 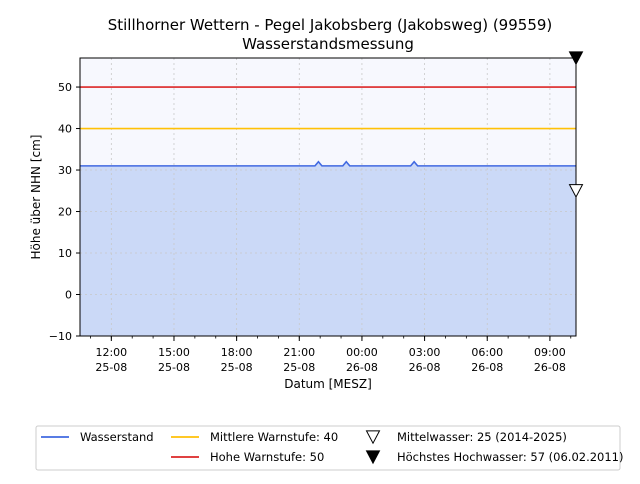 What do you see at coordinates (328, 384) in the screenshot?
I see `x-axis-label: Datum [MESZ]` at bounding box center [328, 384].